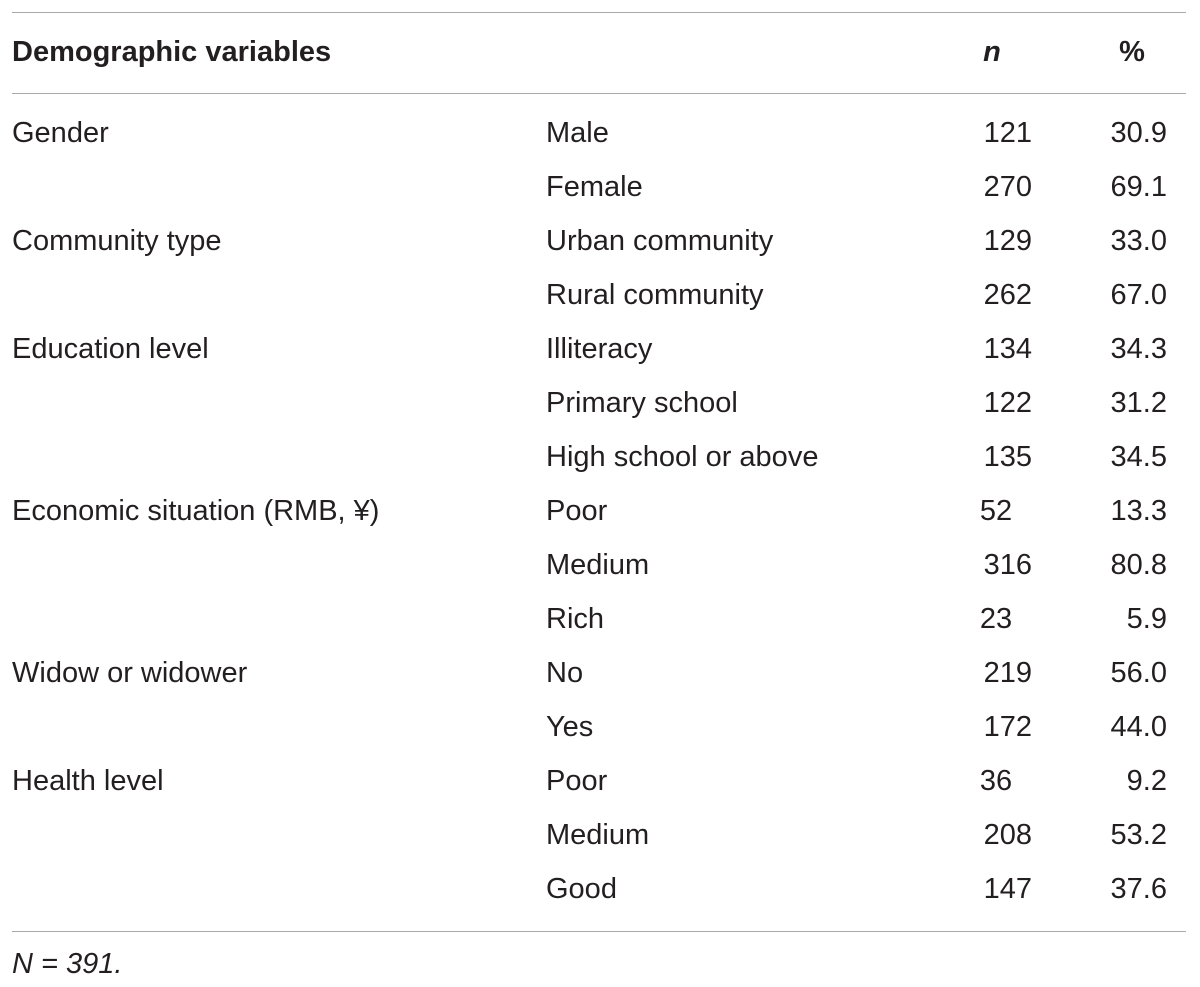 Image resolution: width=1200 pixels, height=987 pixels. I want to click on table-row: Rich 23 5.9, so click(599, 619).